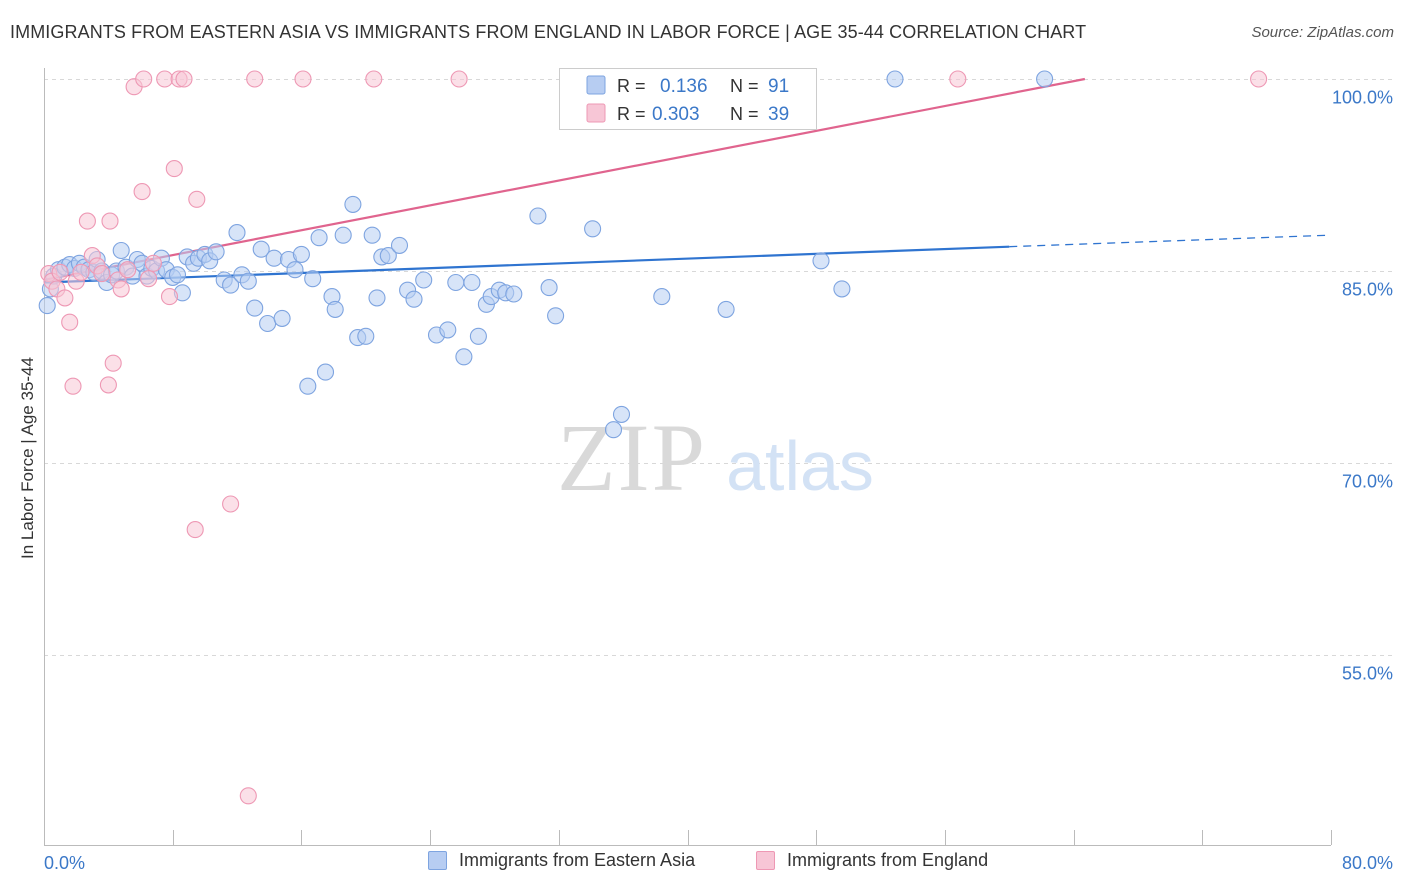  I want to click on legend-swatch-blue, so click(437, 860).